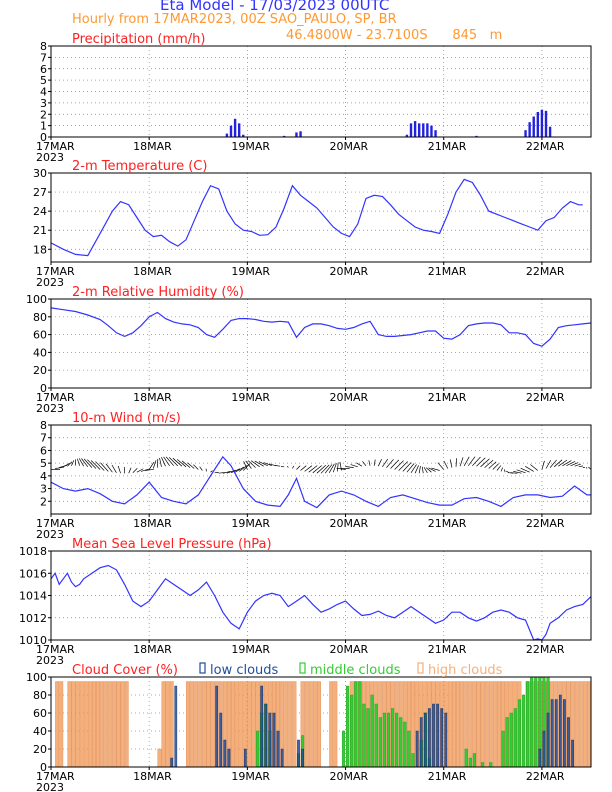 This screenshot has width=612, height=792. I want to click on temp-xtick-label: 20MAR, so click(349, 271).